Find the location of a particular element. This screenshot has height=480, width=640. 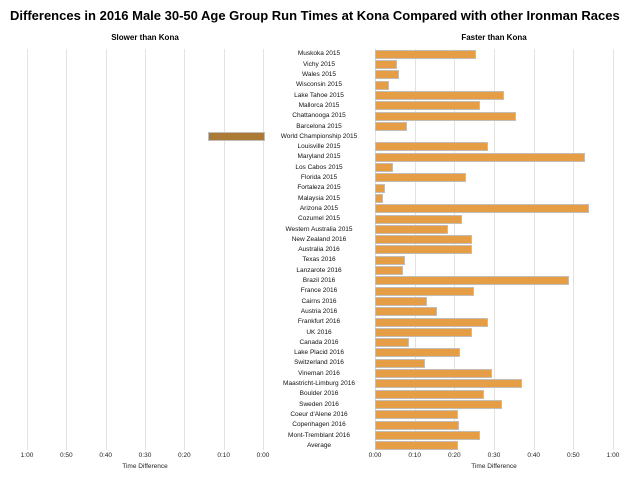

category-label: Malaysia 2015 is located at coordinates (319, 198).